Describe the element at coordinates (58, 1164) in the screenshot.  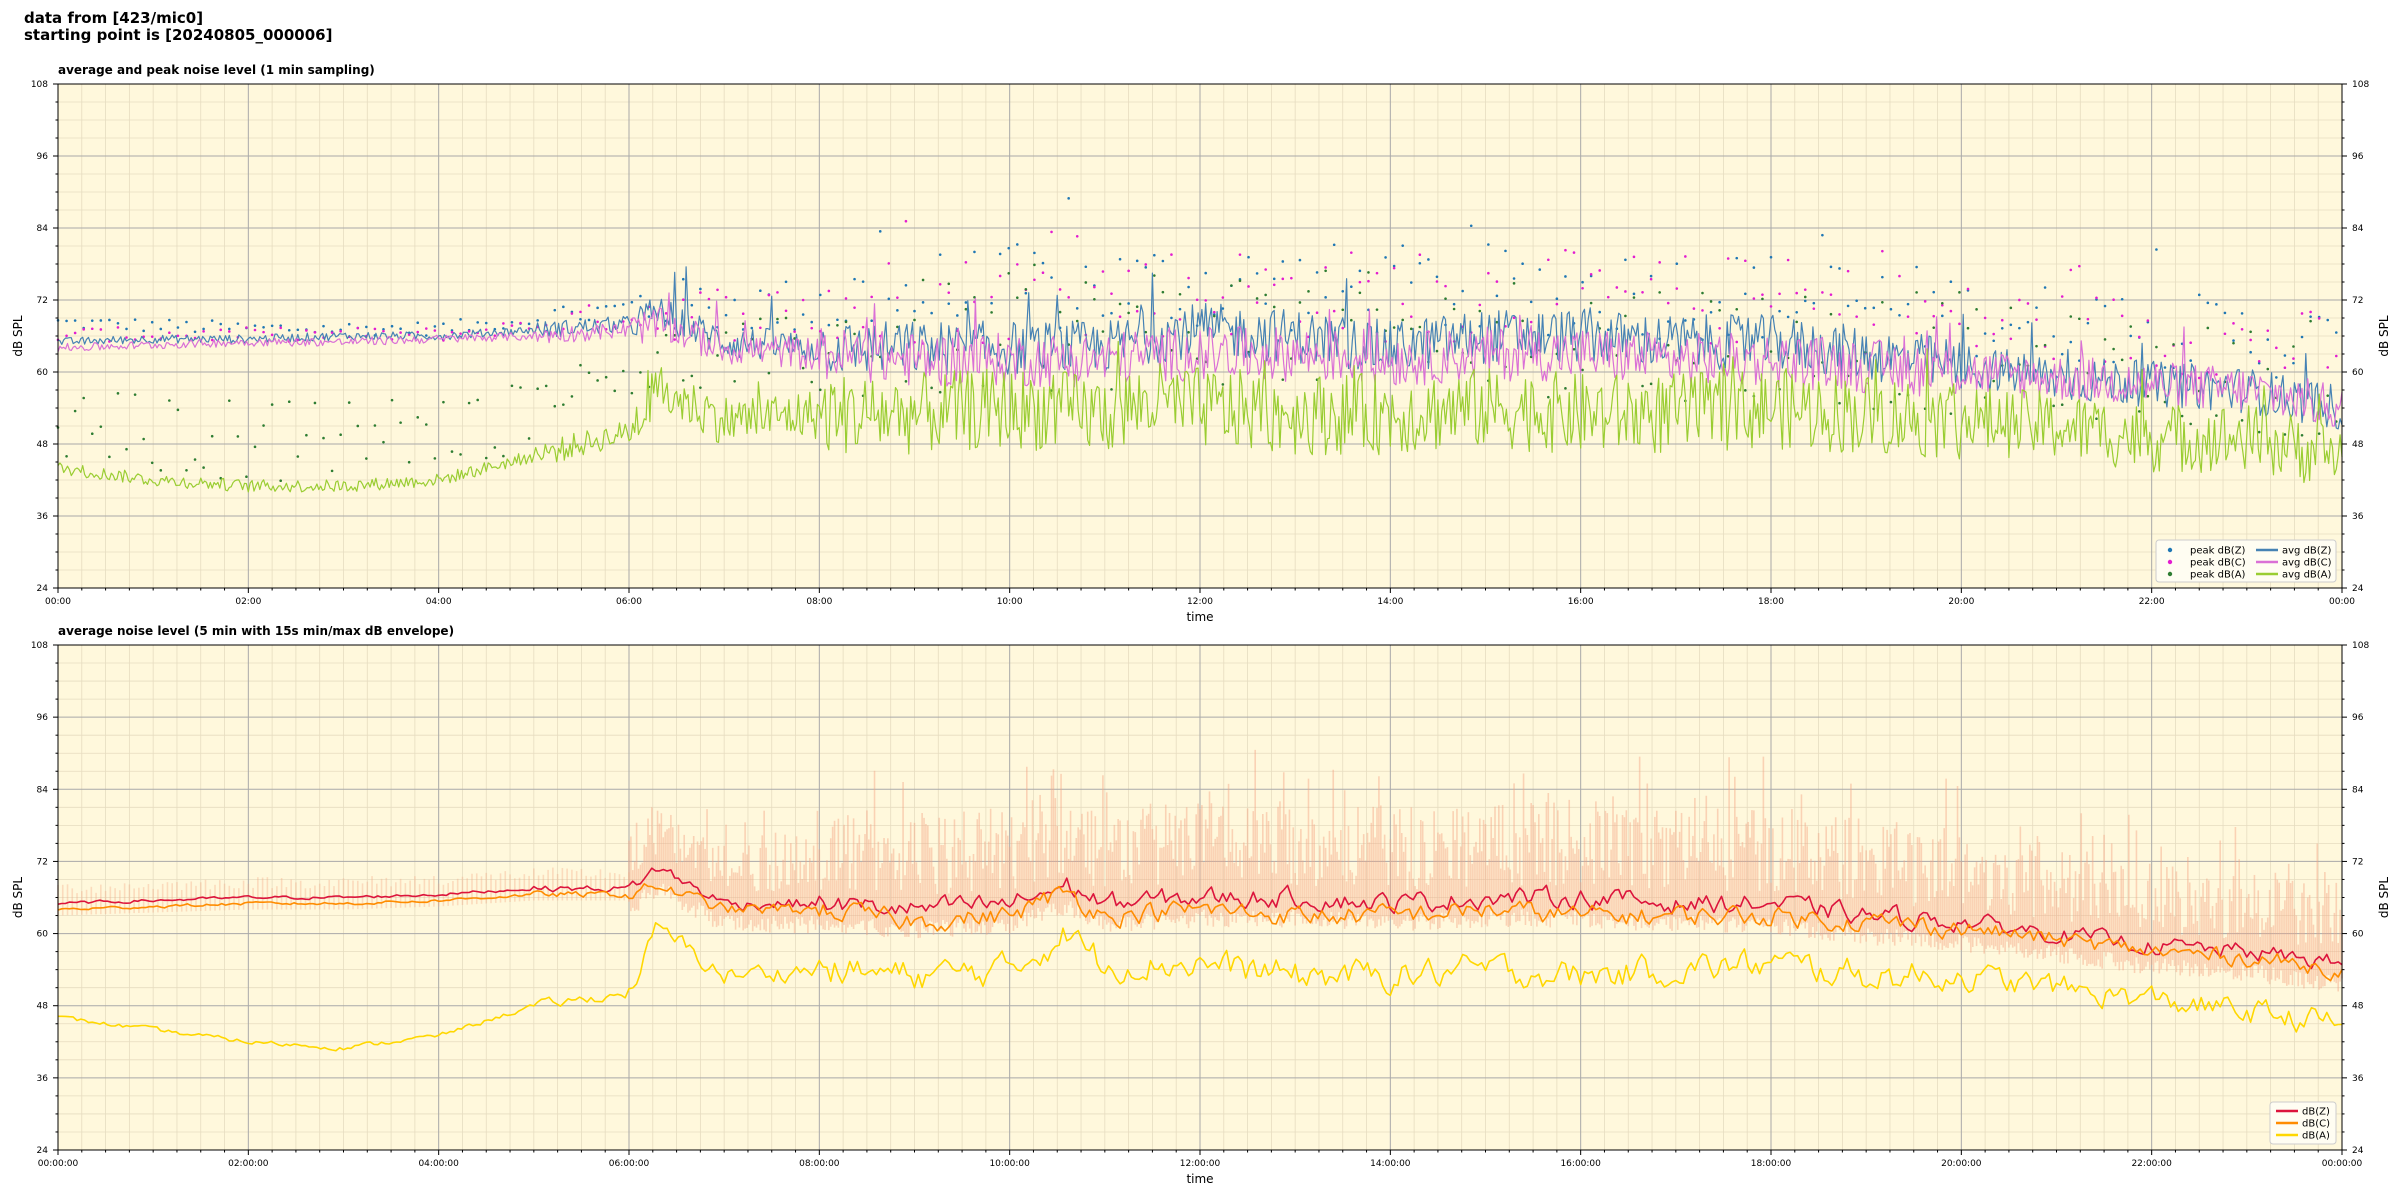
I see `x-tick-label: 00:00:00` at that location.